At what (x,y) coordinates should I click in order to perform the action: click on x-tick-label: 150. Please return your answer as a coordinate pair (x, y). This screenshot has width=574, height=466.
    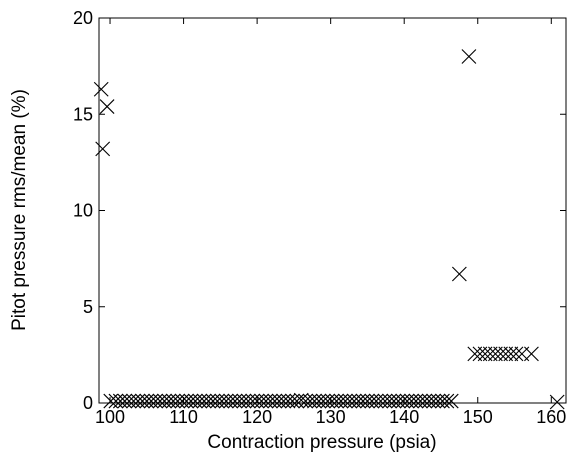
    Looking at the image, I should click on (478, 417).